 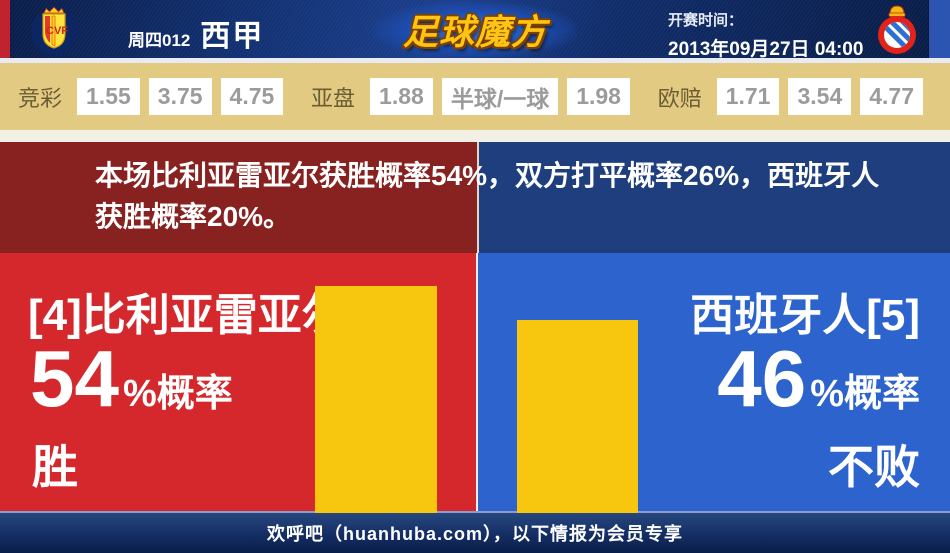 I want to click on footer-site-text: 欢呼吧（huanhuba.com），以下情报为会员专享, so click(x=474, y=534).